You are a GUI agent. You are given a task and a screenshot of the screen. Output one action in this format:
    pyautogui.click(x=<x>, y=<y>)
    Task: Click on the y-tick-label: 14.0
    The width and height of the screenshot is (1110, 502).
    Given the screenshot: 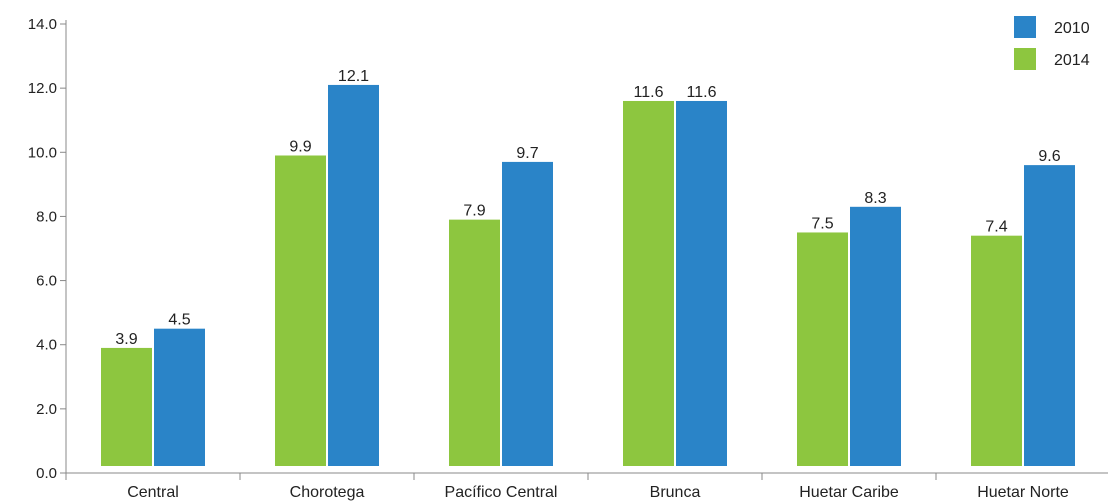 What is the action you would take?
    pyautogui.click(x=42, y=24)
    